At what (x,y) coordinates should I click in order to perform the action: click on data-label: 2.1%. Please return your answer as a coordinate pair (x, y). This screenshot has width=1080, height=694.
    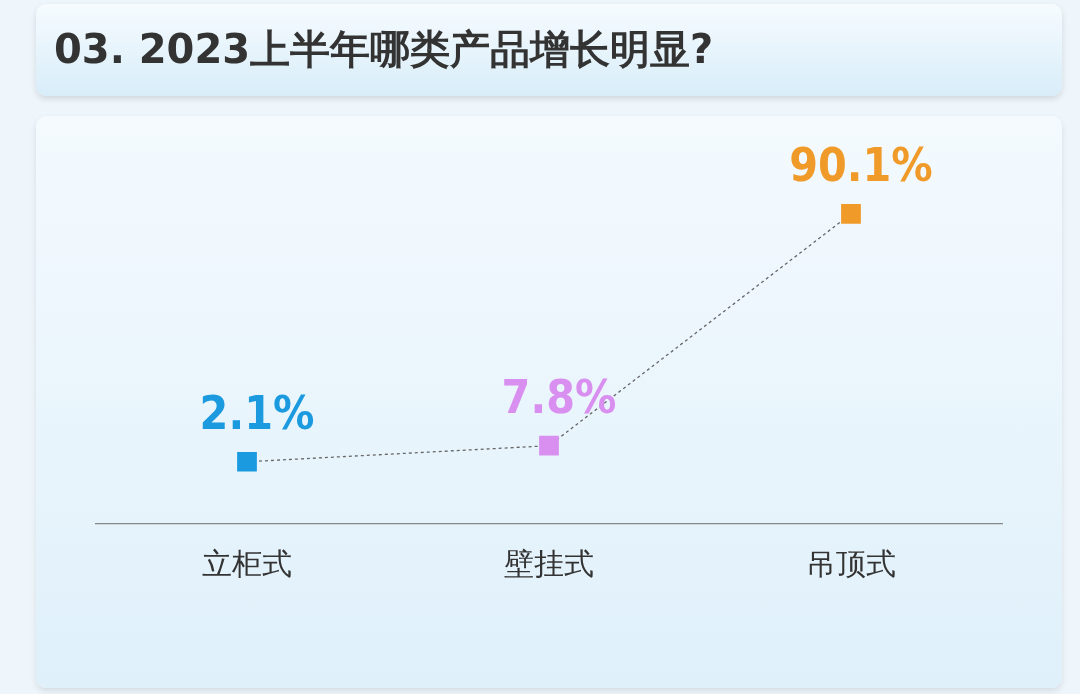
    Looking at the image, I should click on (257, 412).